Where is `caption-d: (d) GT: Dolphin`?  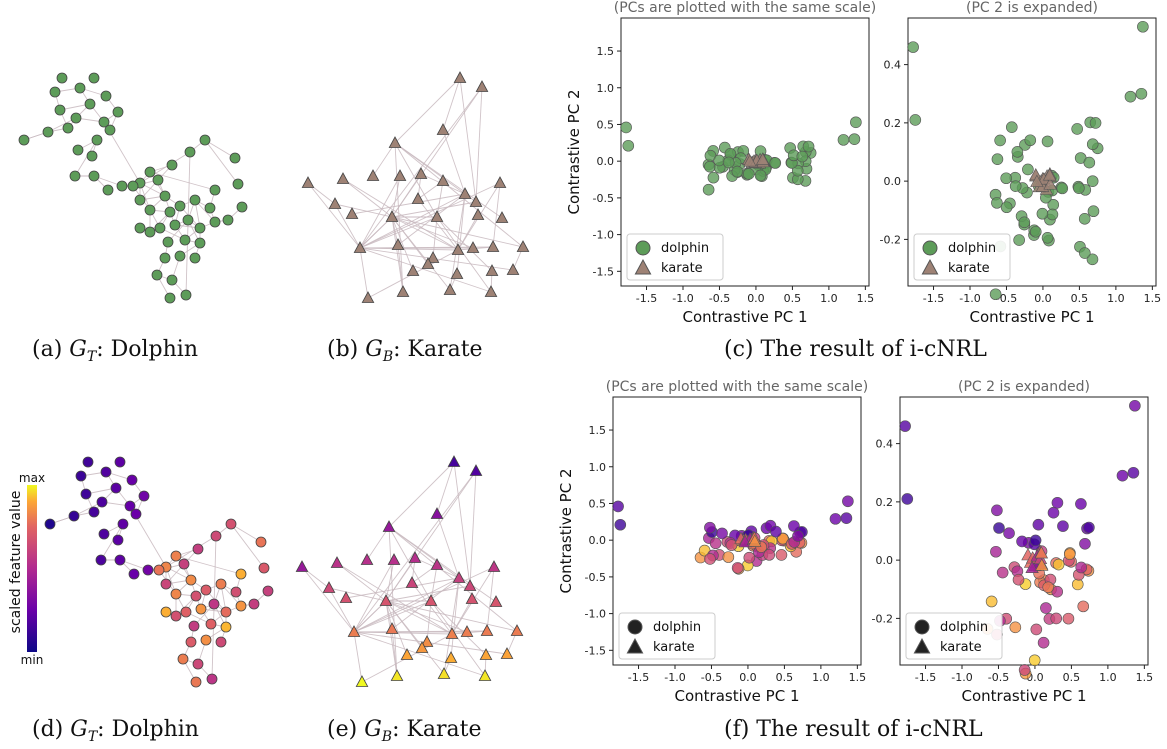
caption-d: (d) GT: Dolphin is located at coordinates (115, 731).